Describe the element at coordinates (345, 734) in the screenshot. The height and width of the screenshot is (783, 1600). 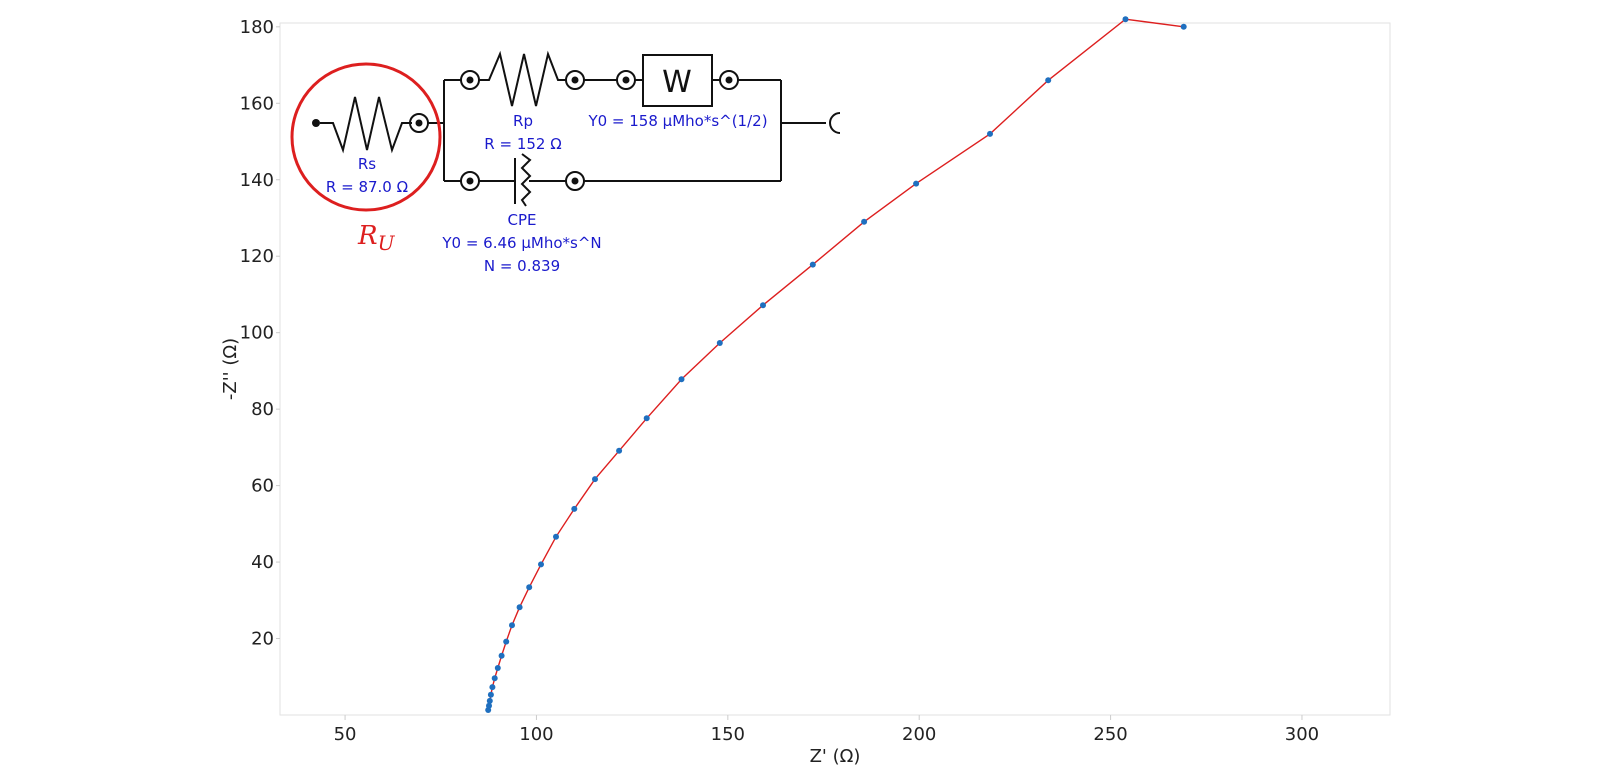
I see `x-tick-label: 50` at that location.